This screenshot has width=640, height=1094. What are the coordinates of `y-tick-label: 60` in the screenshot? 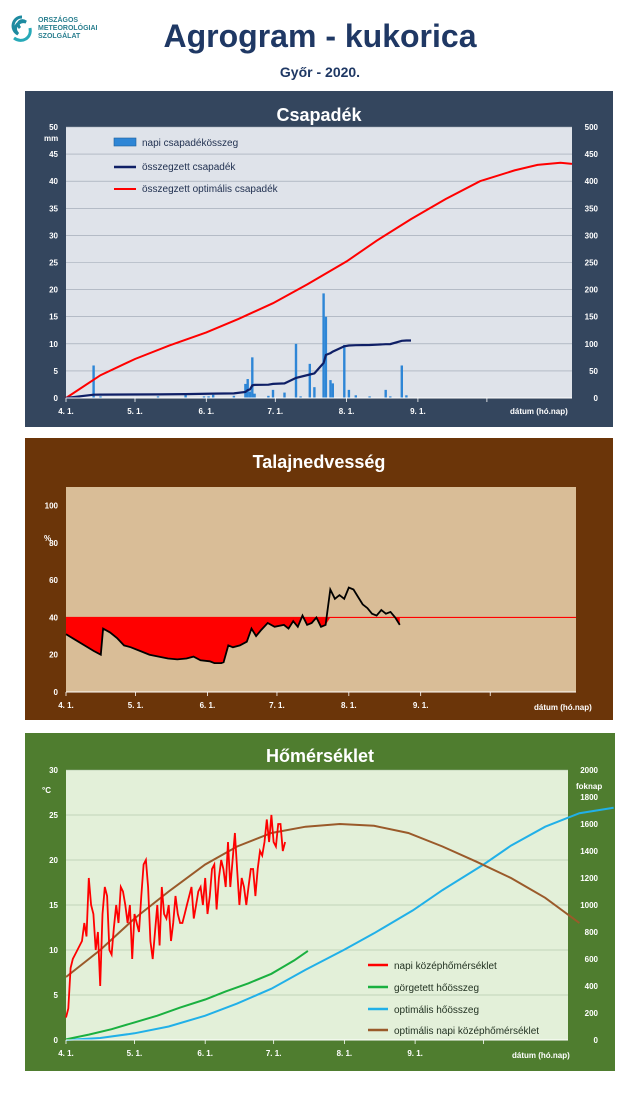 It's located at (53, 580).